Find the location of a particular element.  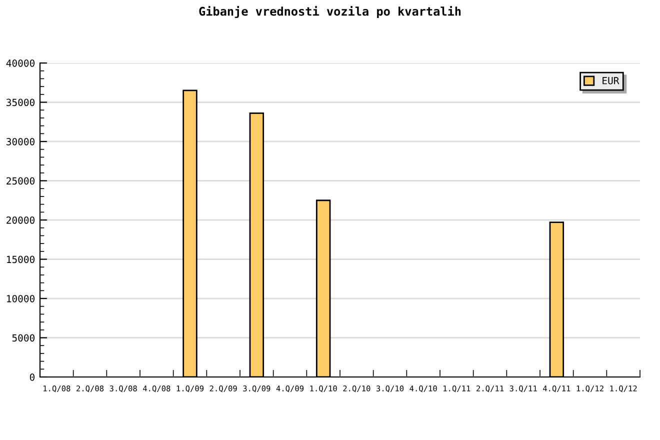

y-tick-label: 10000 is located at coordinates (21, 298).